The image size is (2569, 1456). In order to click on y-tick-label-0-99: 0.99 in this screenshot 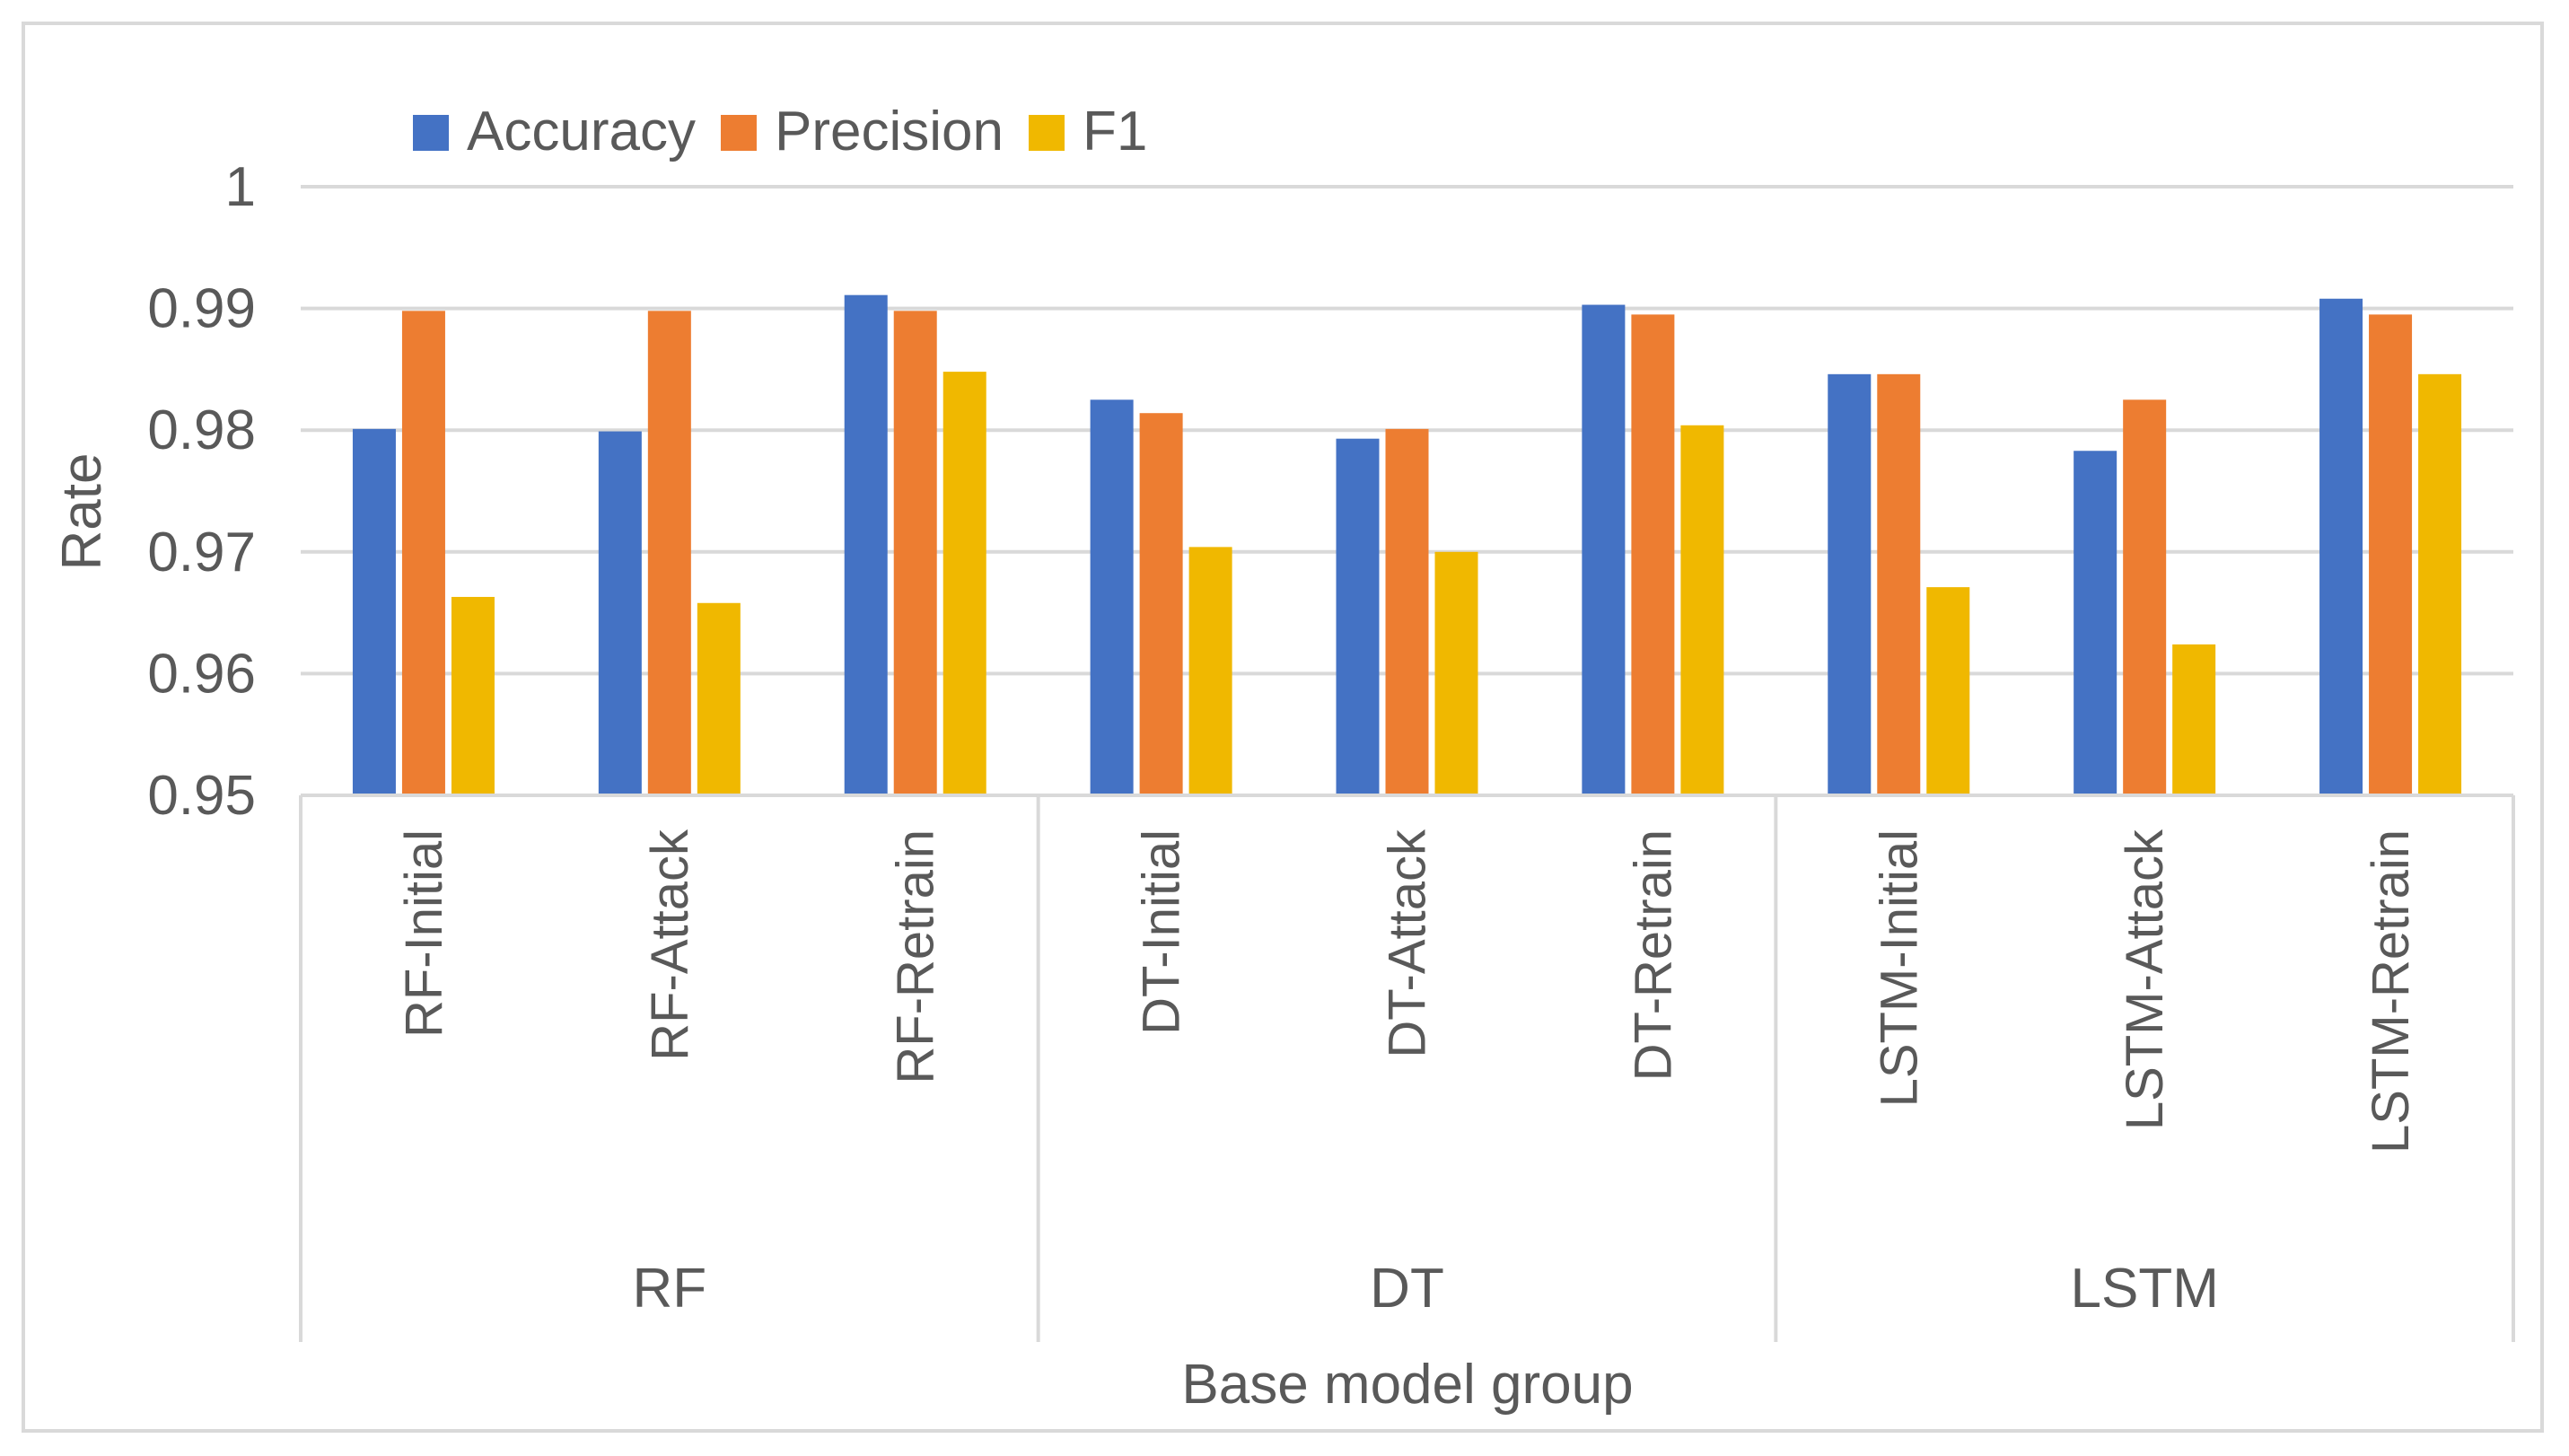, I will do `click(201, 309)`.